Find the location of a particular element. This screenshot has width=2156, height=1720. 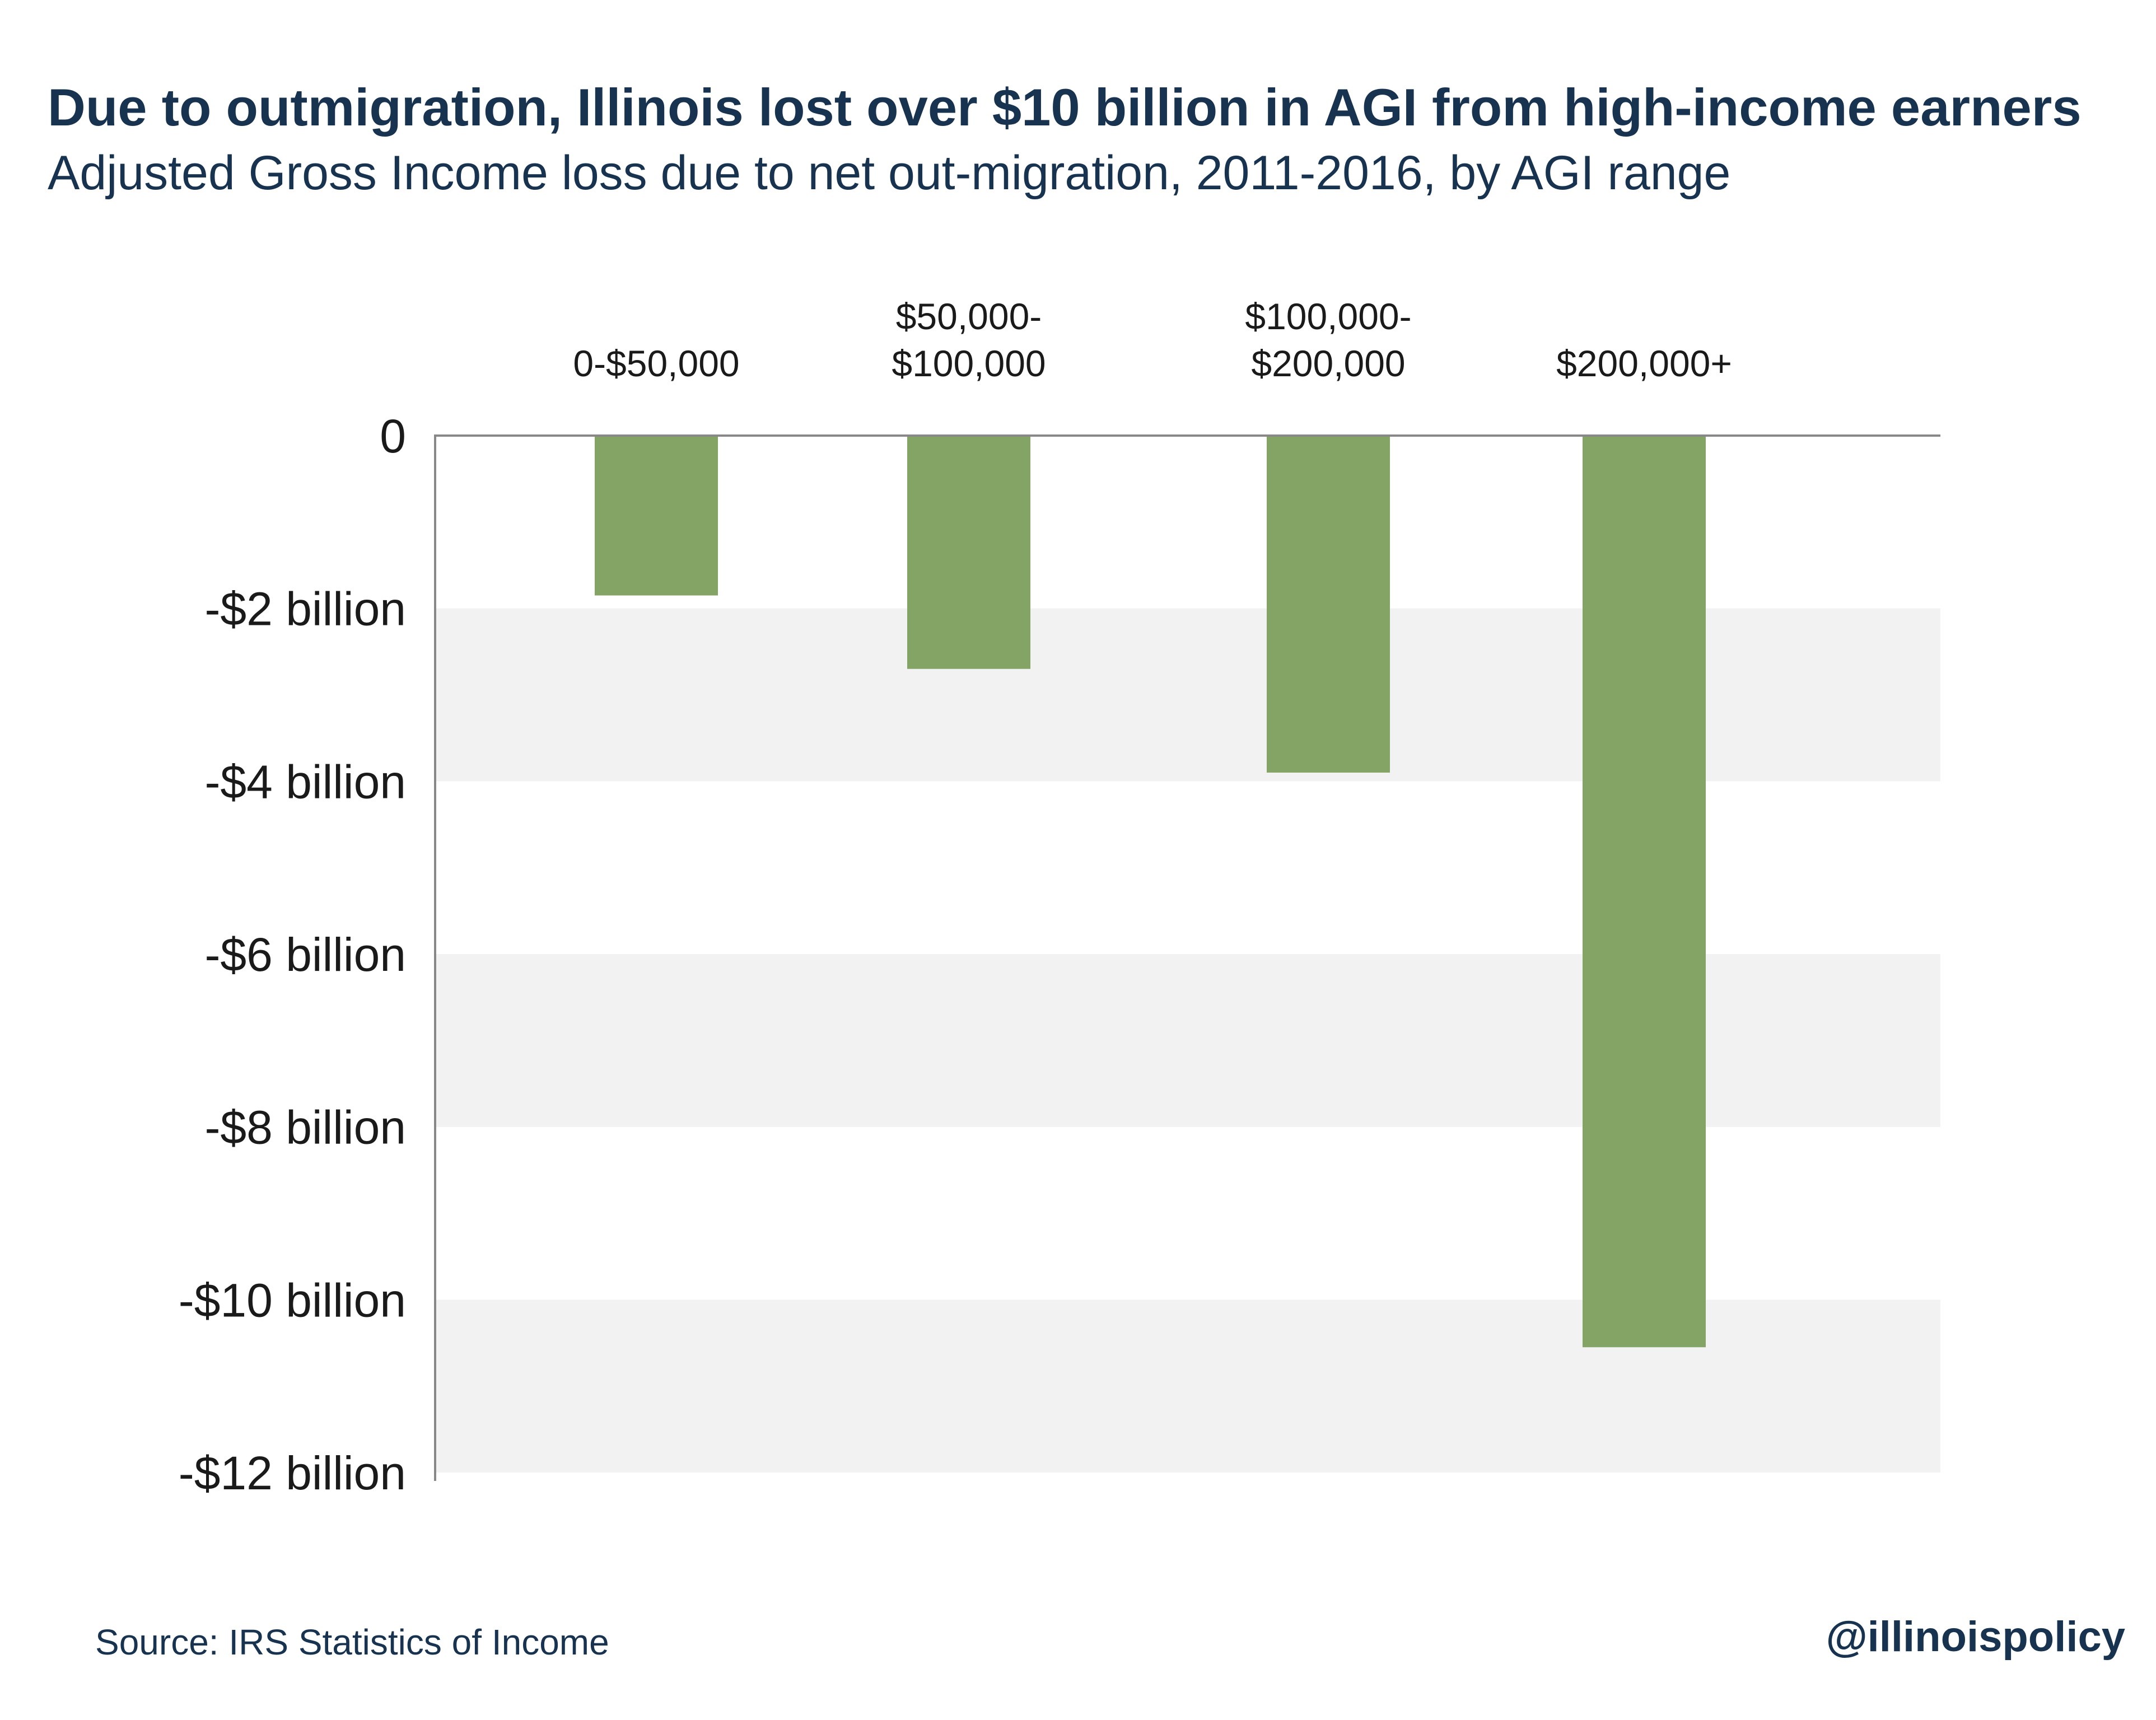

y-tick-label-5: -$10 billion is located at coordinates (292, 1300).